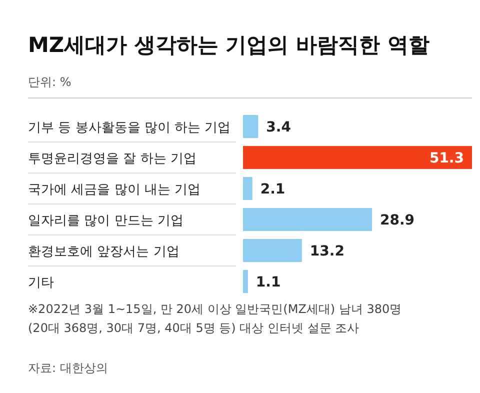 The width and height of the screenshot is (480, 393). What do you see at coordinates (106, 221) in the screenshot?
I see `y-tick-label: 일자리를 많이 만드는 기업` at bounding box center [106, 221].